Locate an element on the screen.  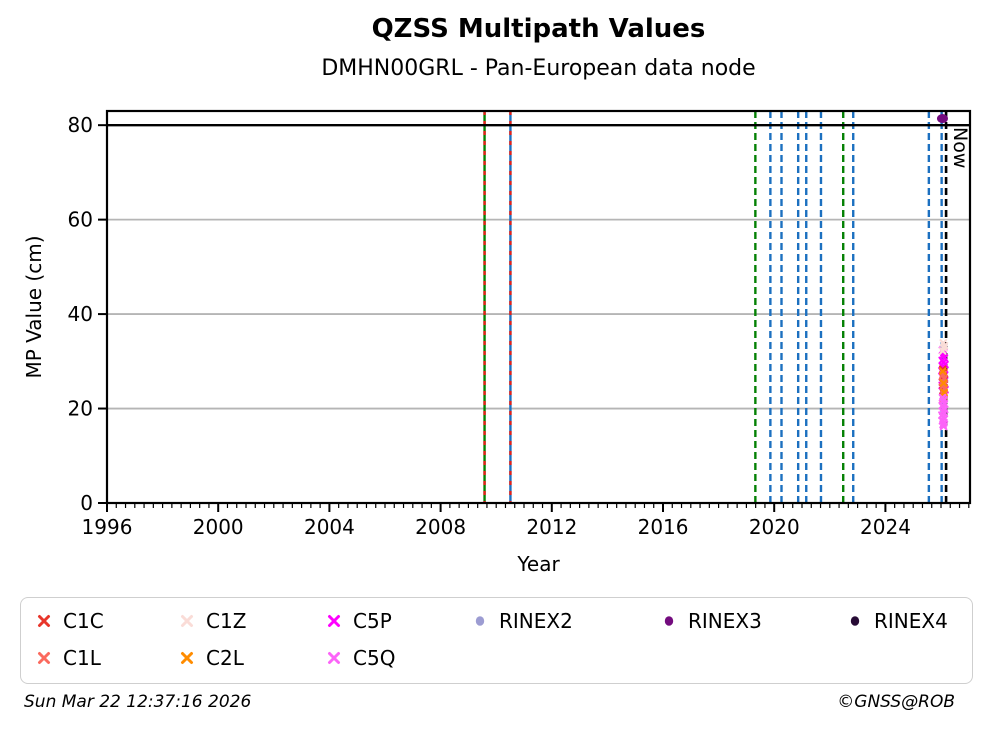
x-tick-label: 2012 is located at coordinates (551, 527).